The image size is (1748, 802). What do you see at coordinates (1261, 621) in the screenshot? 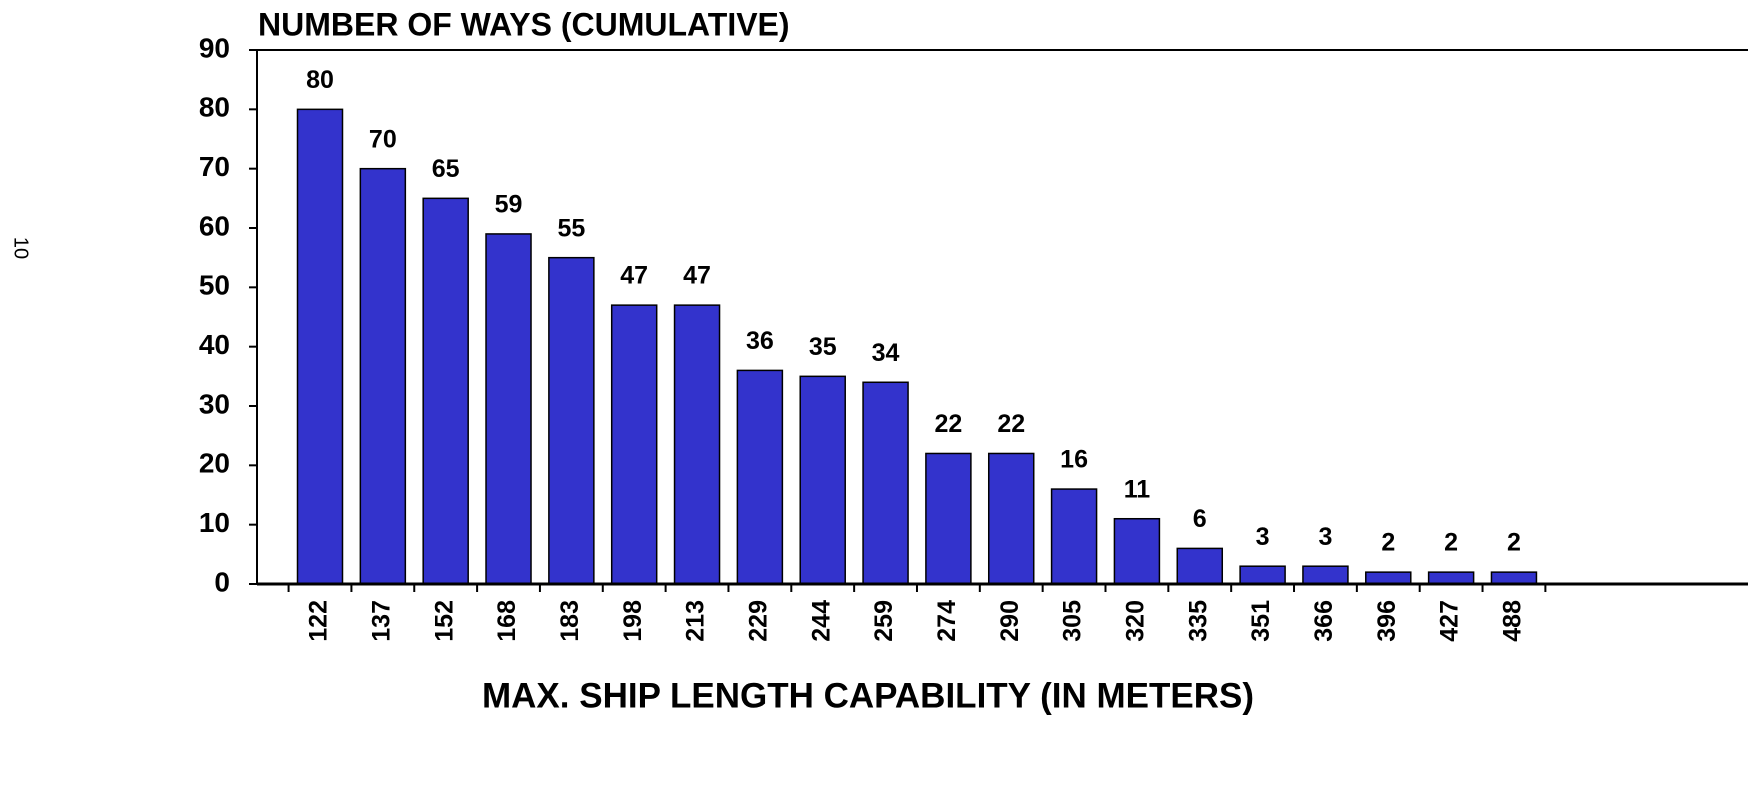
I see `x-tick-label: 351` at bounding box center [1261, 621].